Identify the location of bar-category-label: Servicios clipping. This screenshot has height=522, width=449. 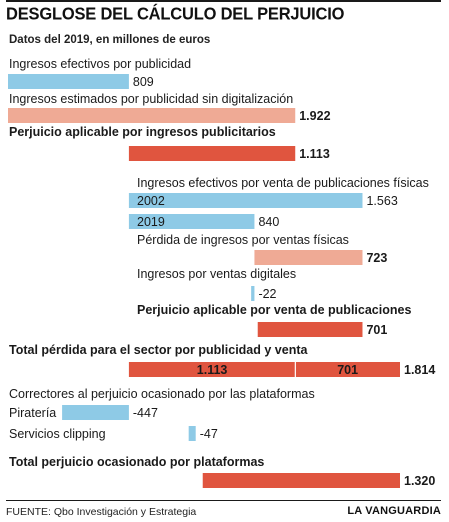
(57, 434).